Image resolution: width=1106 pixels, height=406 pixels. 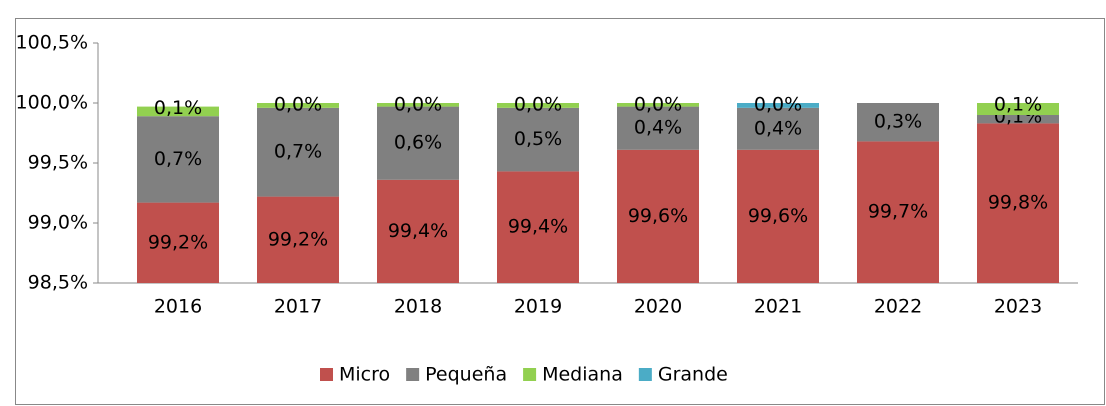 I want to click on y-tick-label: 99,0%, so click(x=58, y=223).